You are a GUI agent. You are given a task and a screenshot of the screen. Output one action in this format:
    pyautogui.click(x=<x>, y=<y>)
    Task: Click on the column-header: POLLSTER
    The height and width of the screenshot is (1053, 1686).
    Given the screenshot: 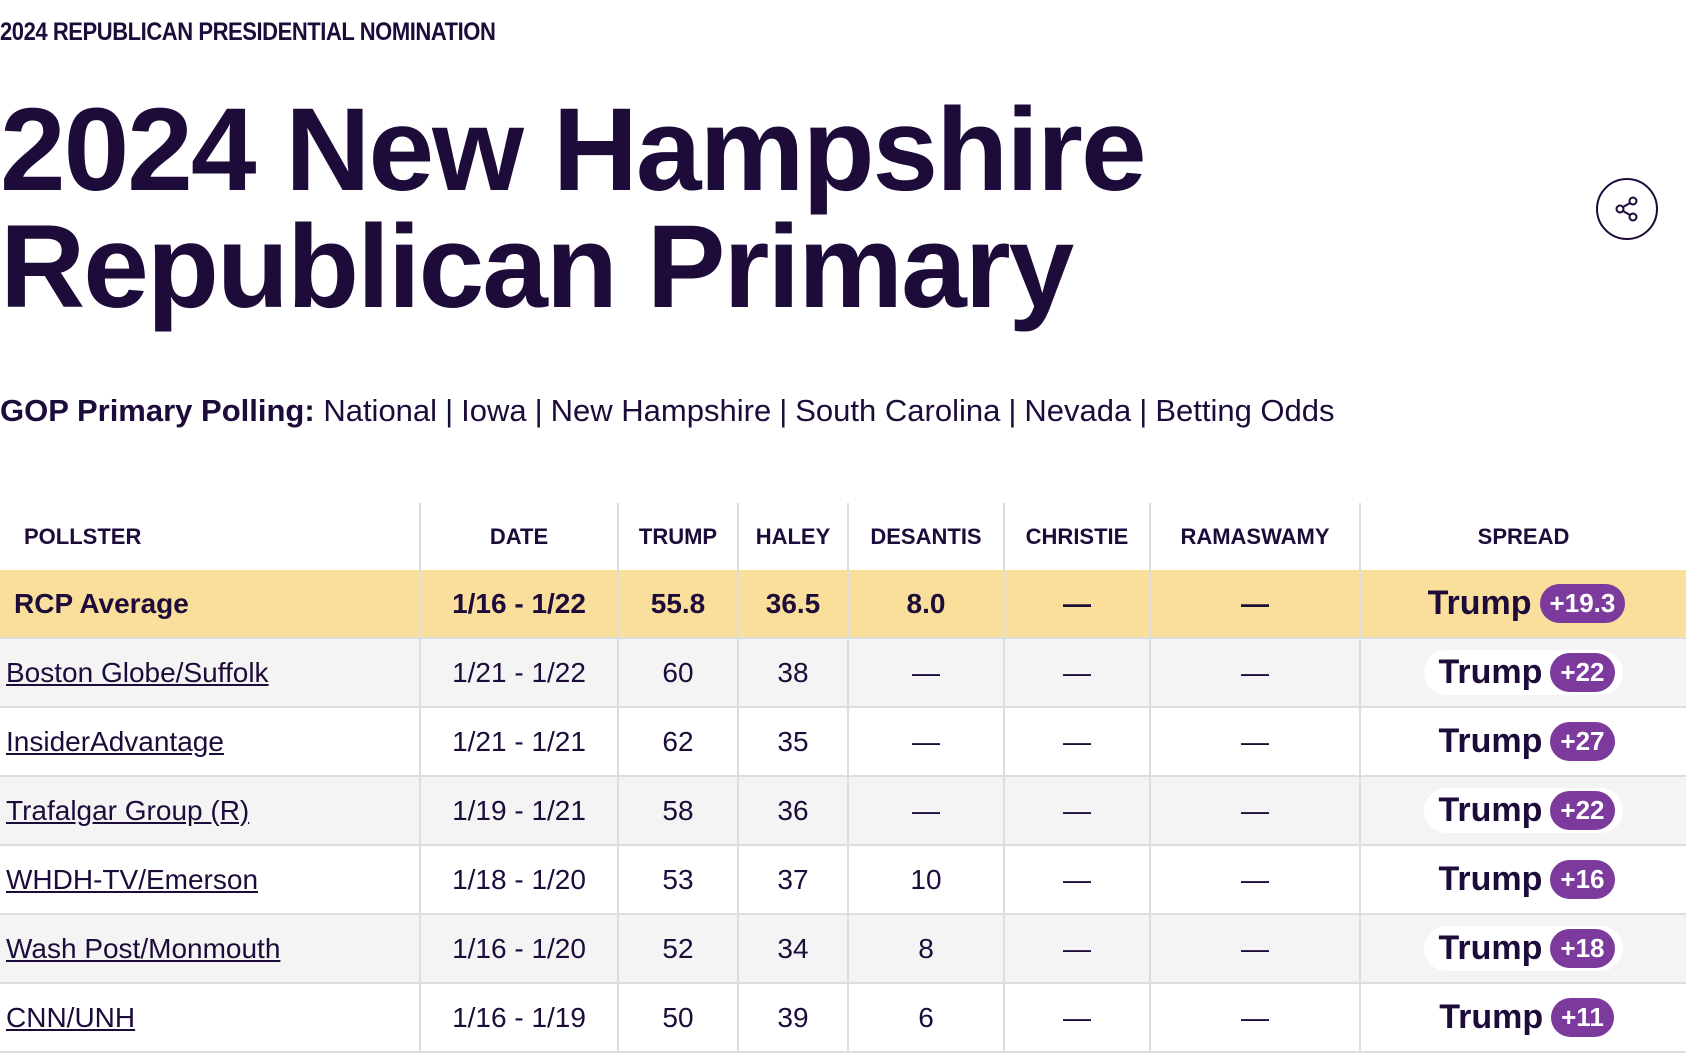 What is the action you would take?
    pyautogui.click(x=83, y=536)
    